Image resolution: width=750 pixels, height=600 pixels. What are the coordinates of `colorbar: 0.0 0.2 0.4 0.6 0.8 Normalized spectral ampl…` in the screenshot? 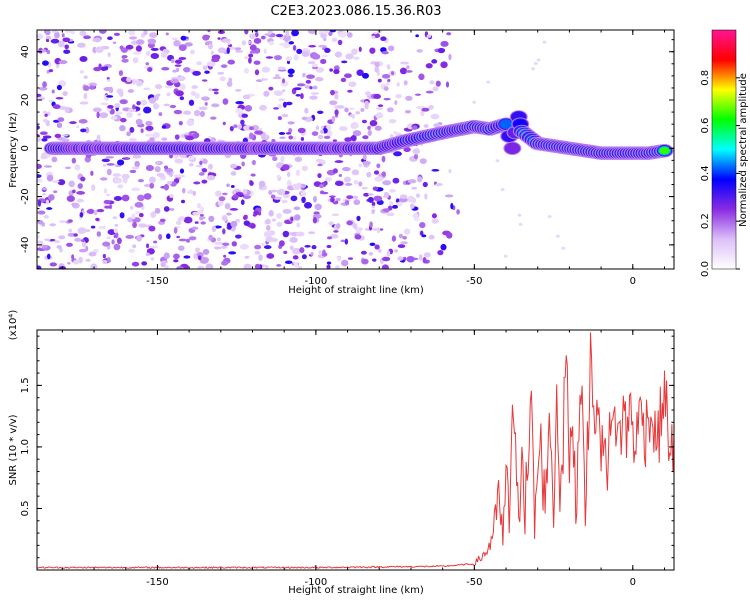 It's located at (724, 153).